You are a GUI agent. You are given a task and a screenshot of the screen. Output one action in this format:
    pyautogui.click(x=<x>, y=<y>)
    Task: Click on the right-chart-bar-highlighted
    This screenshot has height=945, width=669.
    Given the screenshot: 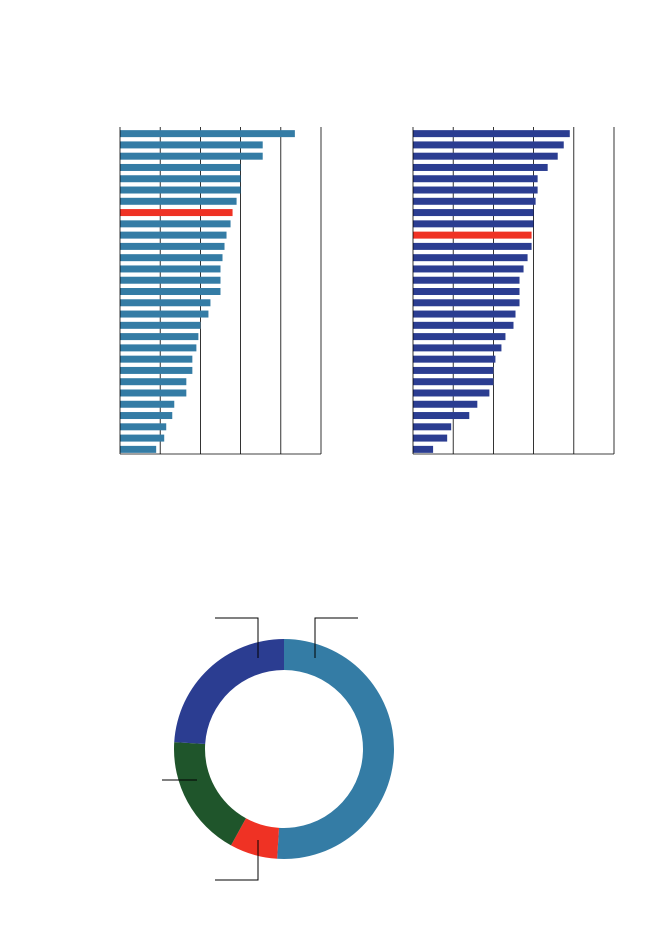 What is the action you would take?
    pyautogui.click(x=472, y=235)
    